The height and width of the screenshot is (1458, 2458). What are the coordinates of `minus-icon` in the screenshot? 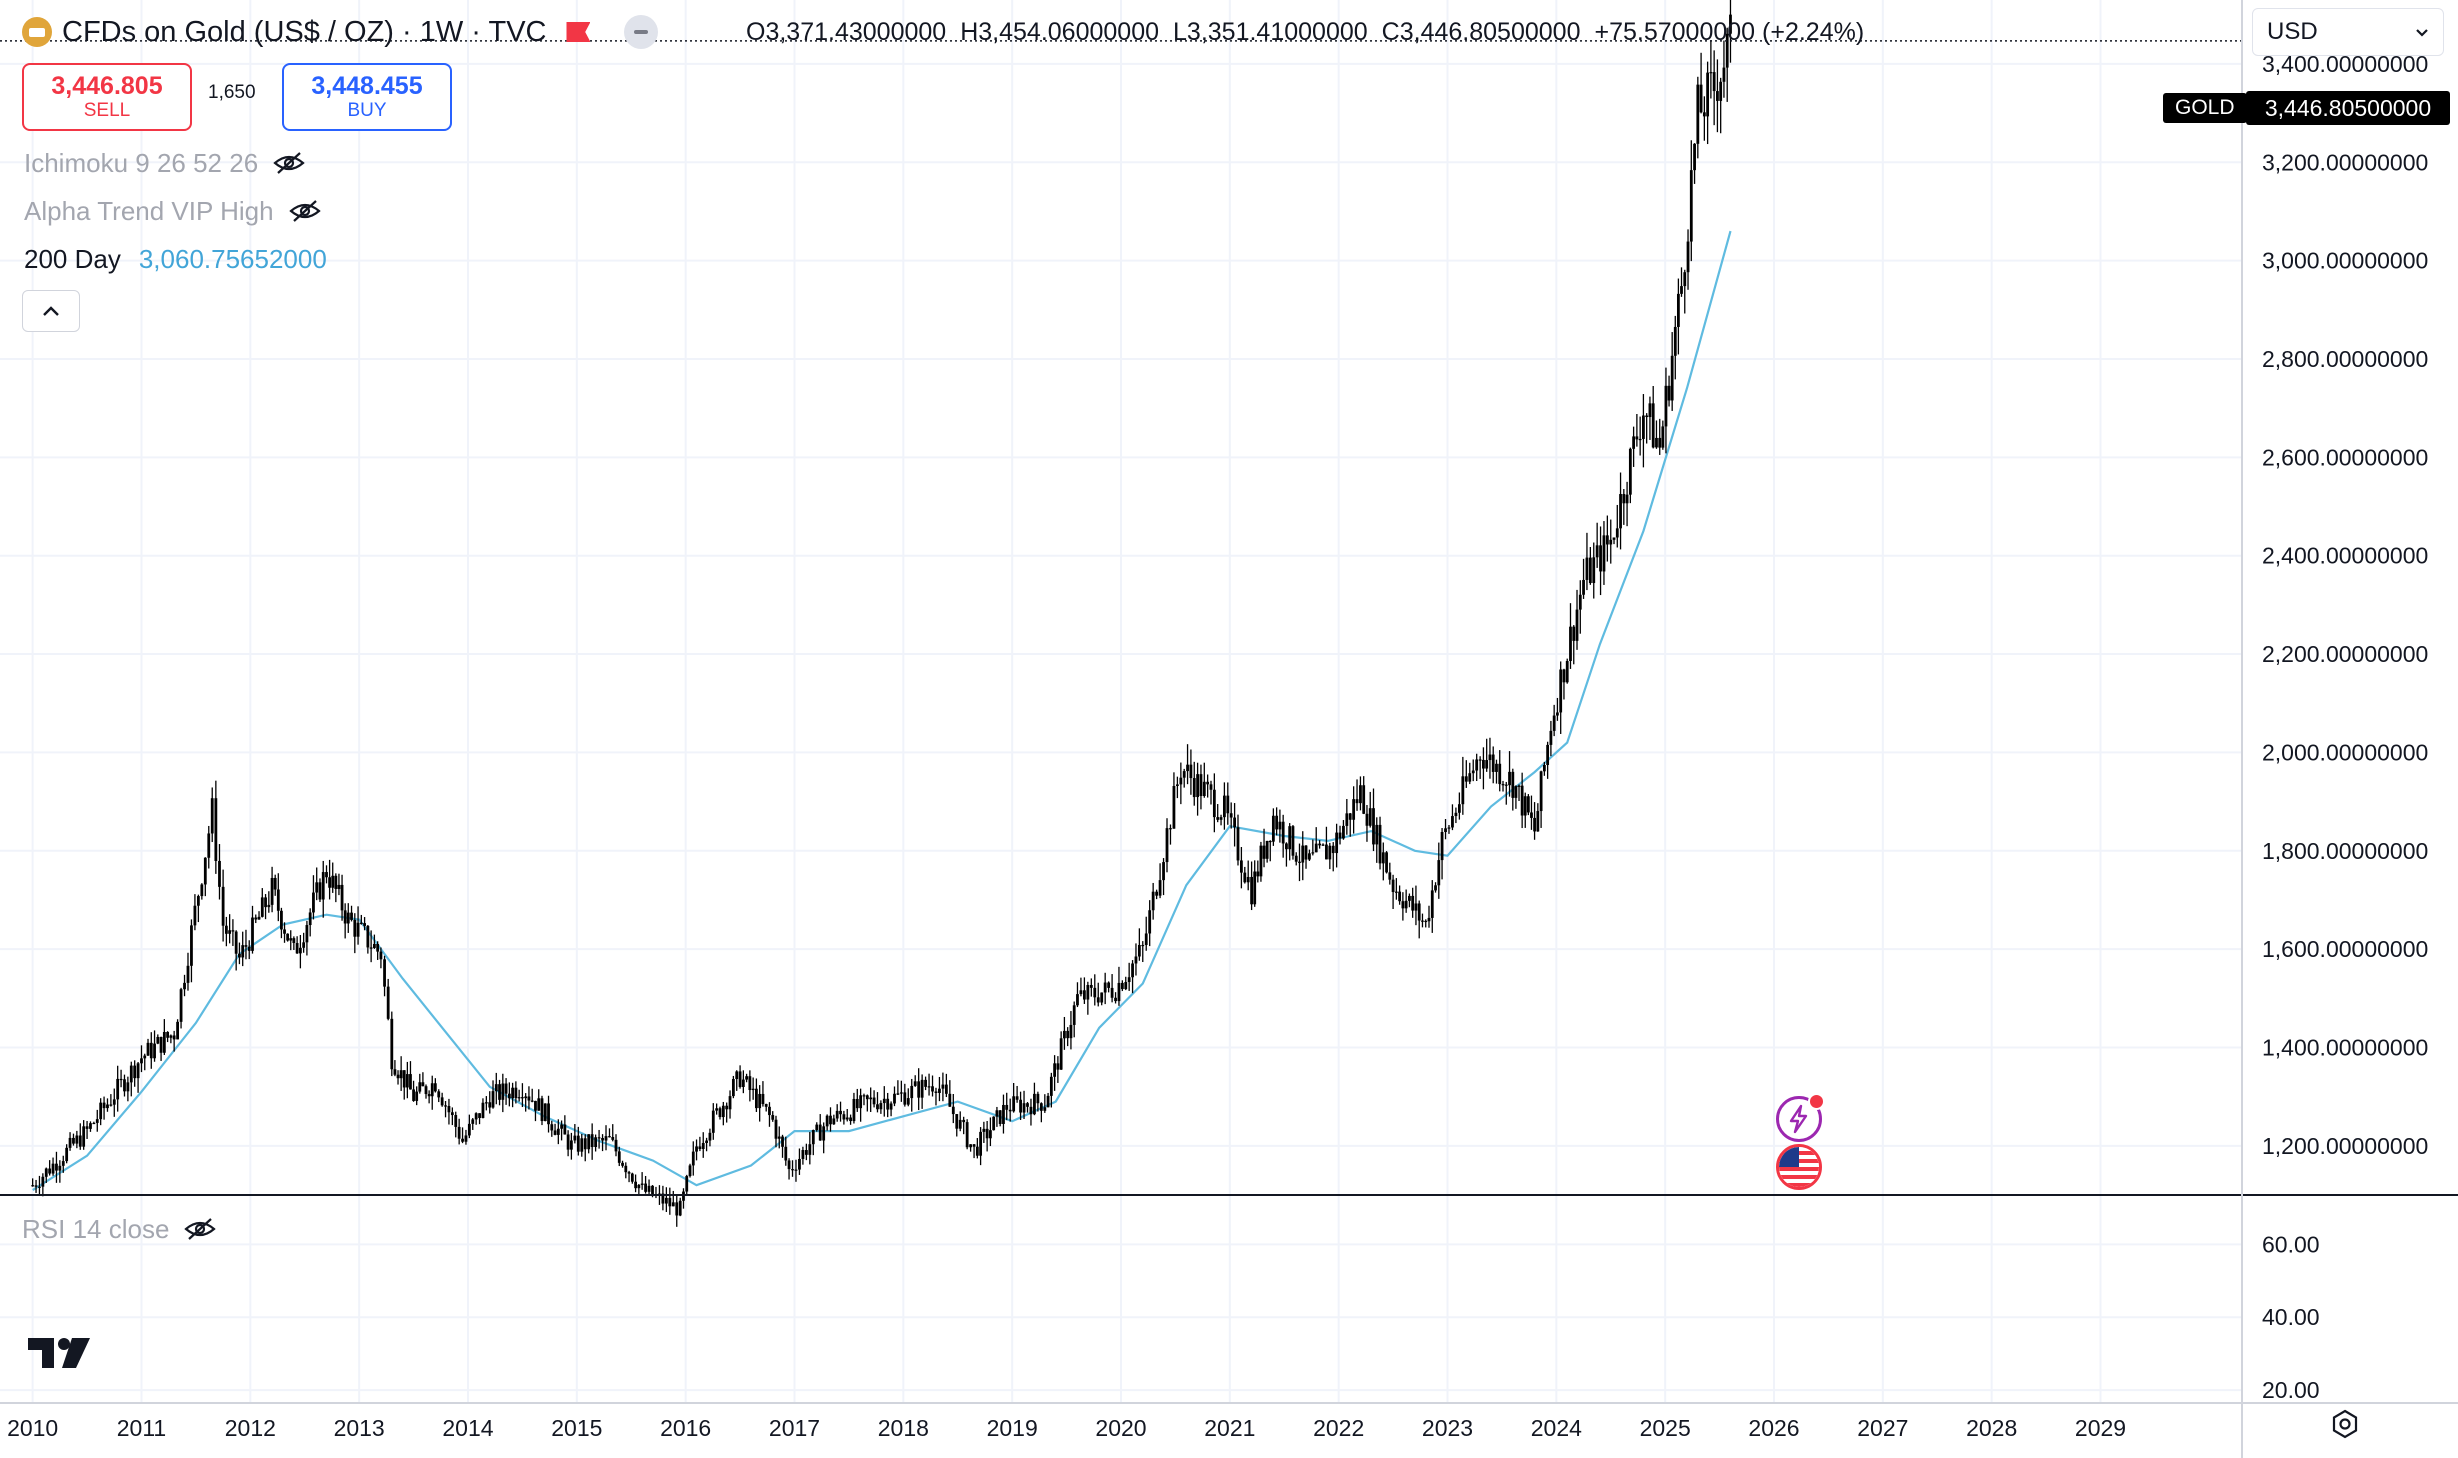 It's located at (641, 32).